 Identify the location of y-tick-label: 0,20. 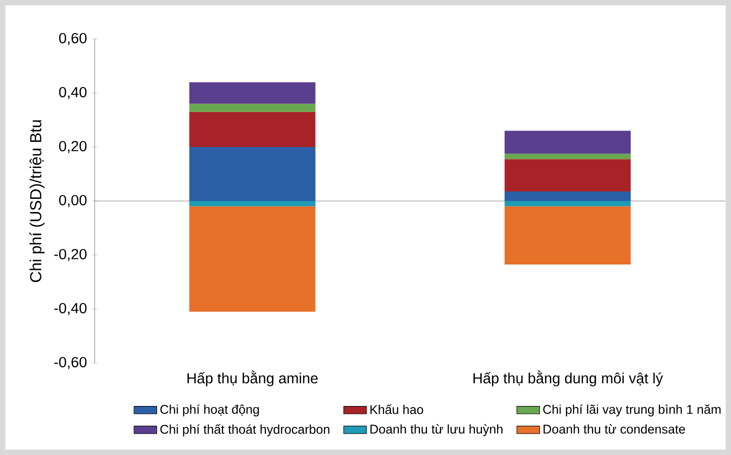
(73, 147).